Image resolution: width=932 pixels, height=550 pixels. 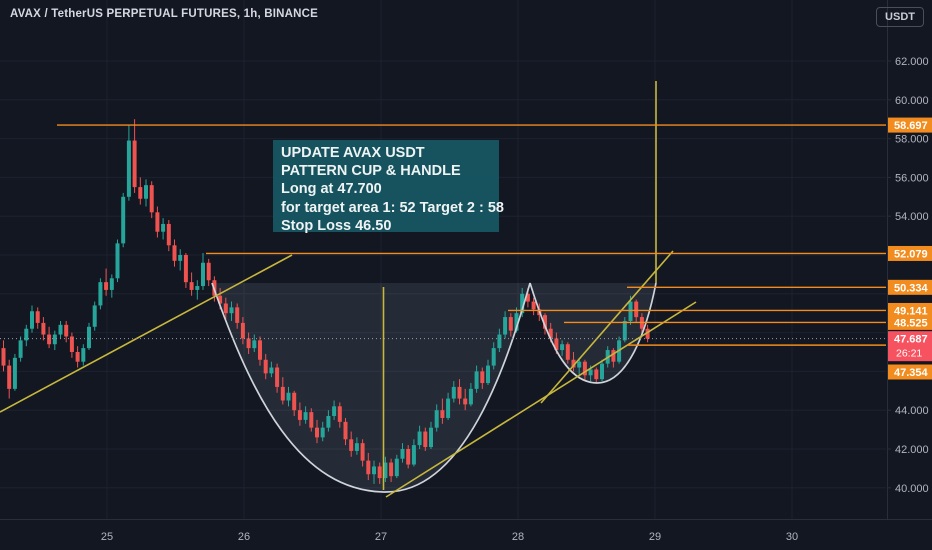 What do you see at coordinates (912, 62) in the screenshot?
I see `price-axis-label: 62.000` at bounding box center [912, 62].